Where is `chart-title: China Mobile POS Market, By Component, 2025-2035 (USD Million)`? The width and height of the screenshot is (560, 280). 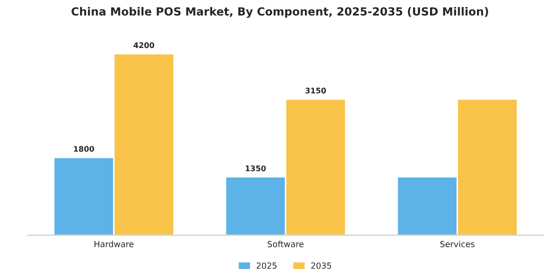
chart-title: China Mobile POS Market, By Component, 2025-2035 (USD Million) is located at coordinates (280, 12).